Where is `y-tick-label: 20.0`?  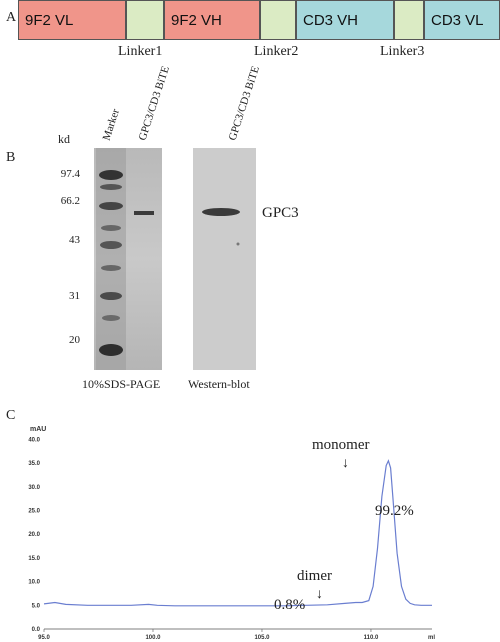 y-tick-label: 20.0 is located at coordinates (34, 535).